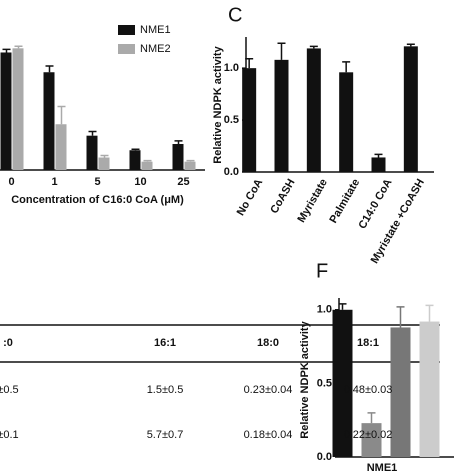 The width and height of the screenshot is (474, 474). Describe the element at coordinates (165, 343) in the screenshot. I see `table-header: 16:1` at that location.